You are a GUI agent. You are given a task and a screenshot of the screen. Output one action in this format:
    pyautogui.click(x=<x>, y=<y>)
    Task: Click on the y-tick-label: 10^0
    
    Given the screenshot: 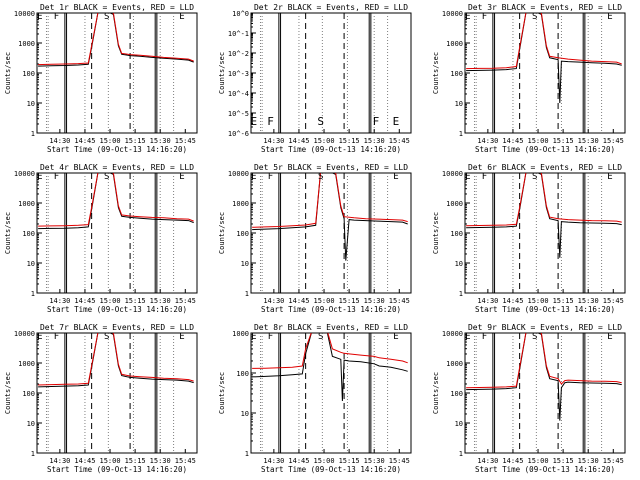 What is the action you would take?
    pyautogui.click(x=240, y=14)
    